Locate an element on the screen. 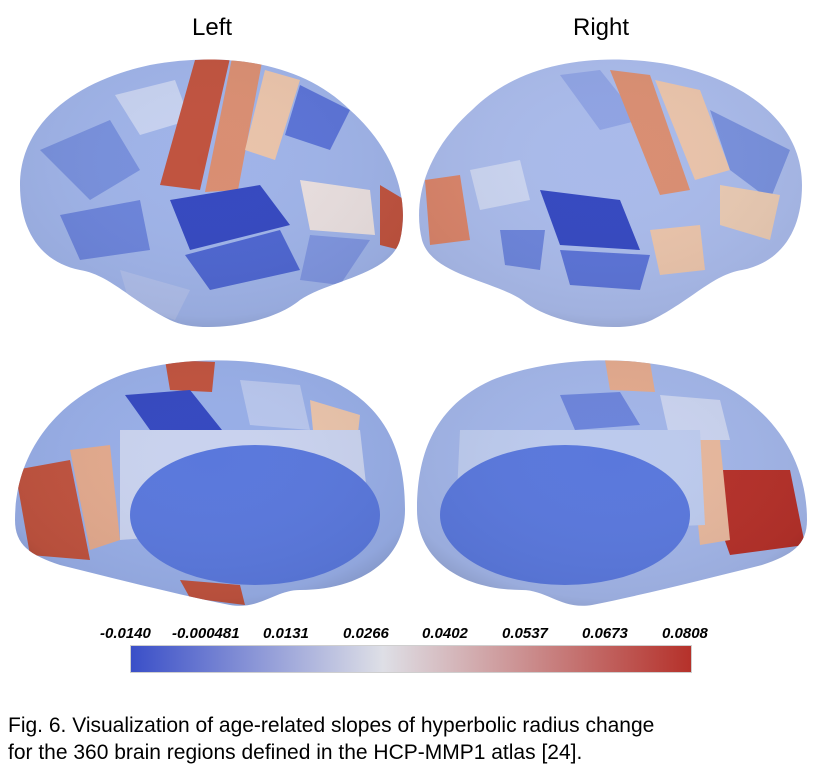 This screenshot has height=784, width=822. colorbar-tick-label: -0.0140 is located at coordinates (125, 633).